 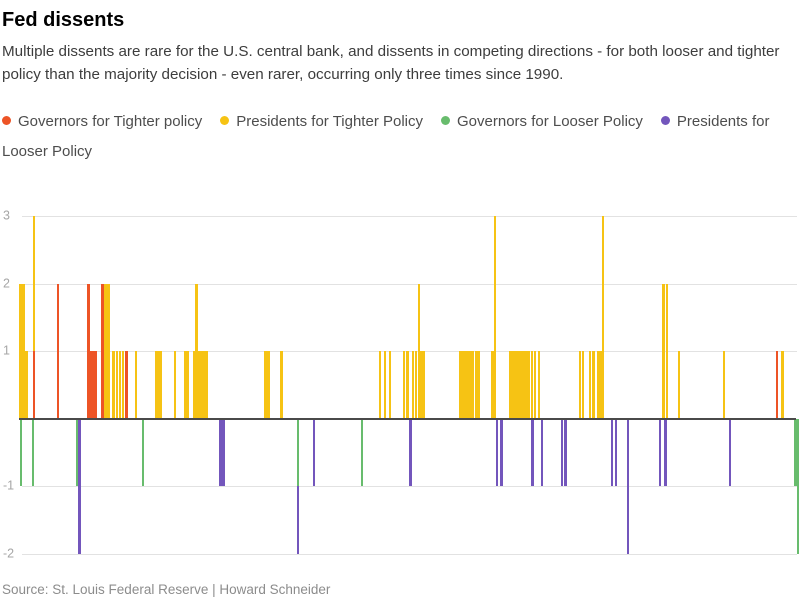 What do you see at coordinates (63, 20) in the screenshot?
I see `page-title: Fed dissents` at bounding box center [63, 20].